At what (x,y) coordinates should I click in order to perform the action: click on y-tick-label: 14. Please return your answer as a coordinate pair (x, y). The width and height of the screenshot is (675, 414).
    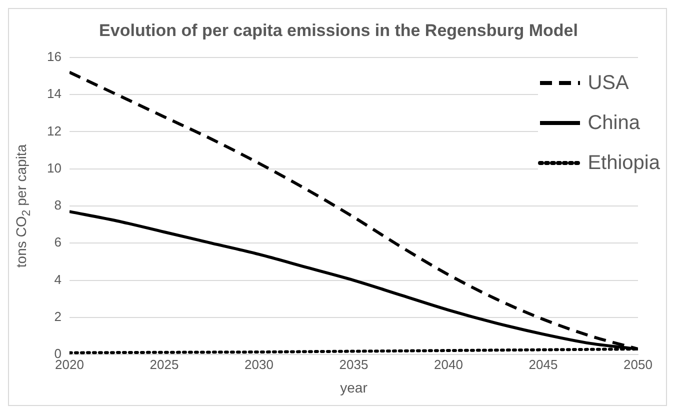
    Looking at the image, I should click on (54, 94).